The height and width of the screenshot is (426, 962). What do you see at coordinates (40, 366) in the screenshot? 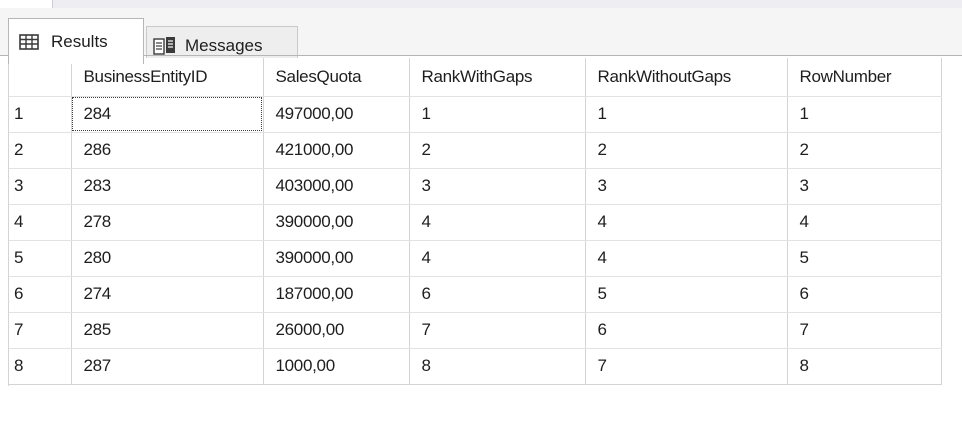
I see `row-number-cell: 8` at bounding box center [40, 366].